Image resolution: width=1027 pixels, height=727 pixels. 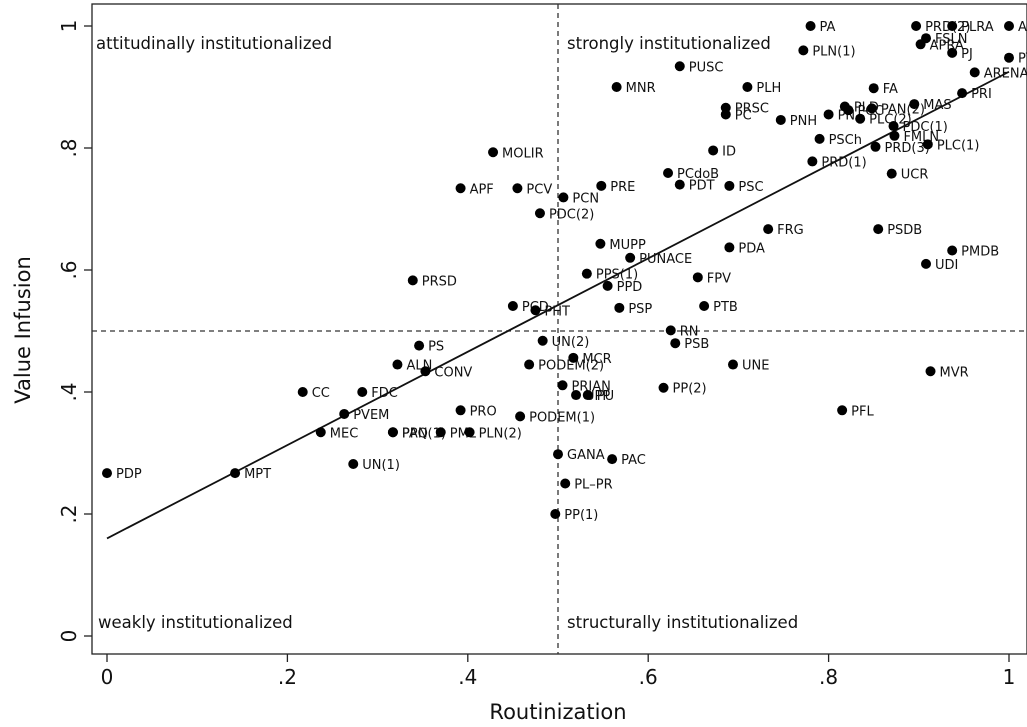 I want to click on data-point: MPT, so click(x=250, y=474).